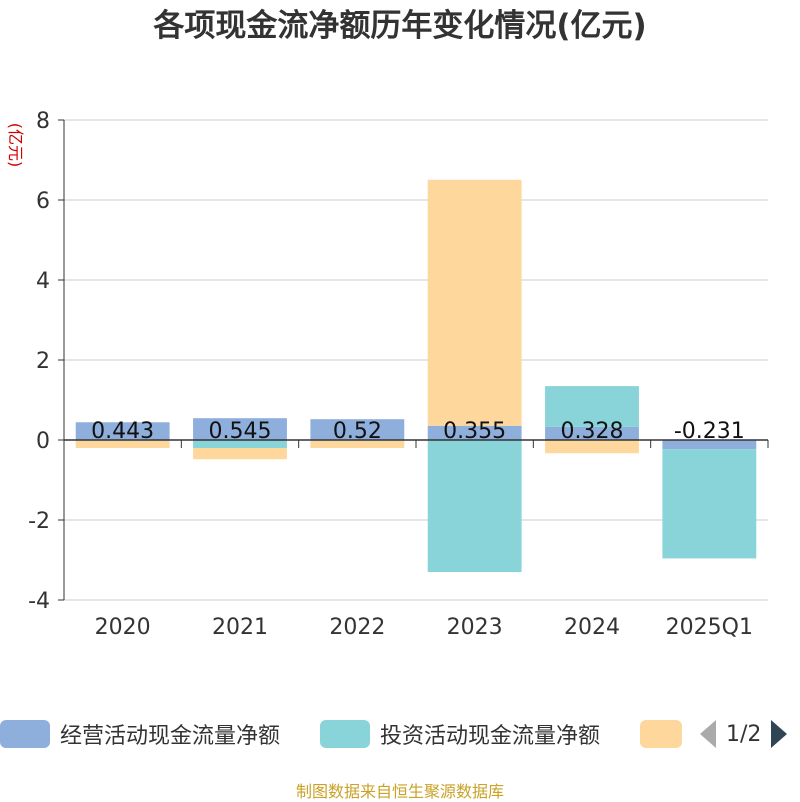  Describe the element at coordinates (123, 627) in the screenshot. I see `x-tick-label: 2020` at that location.